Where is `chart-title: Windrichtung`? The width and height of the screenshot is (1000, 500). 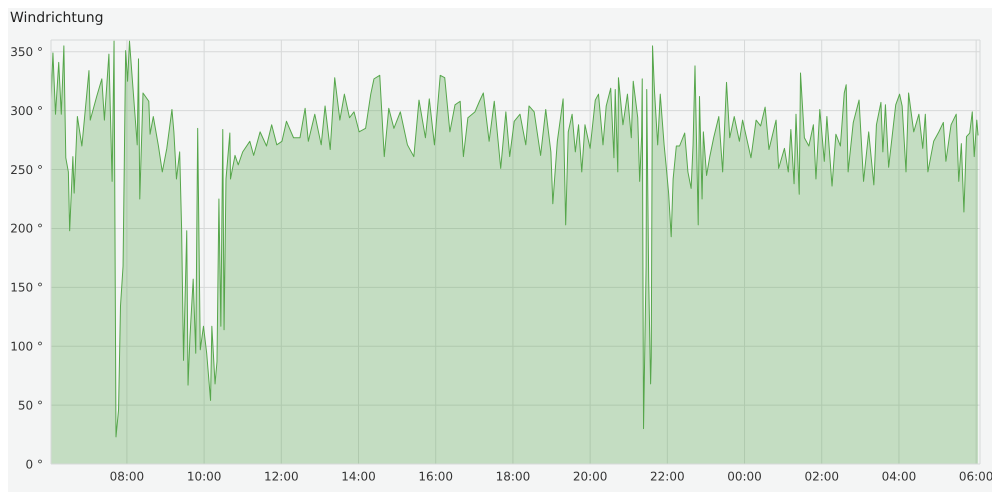 chart-title: Windrichtung is located at coordinates (57, 18).